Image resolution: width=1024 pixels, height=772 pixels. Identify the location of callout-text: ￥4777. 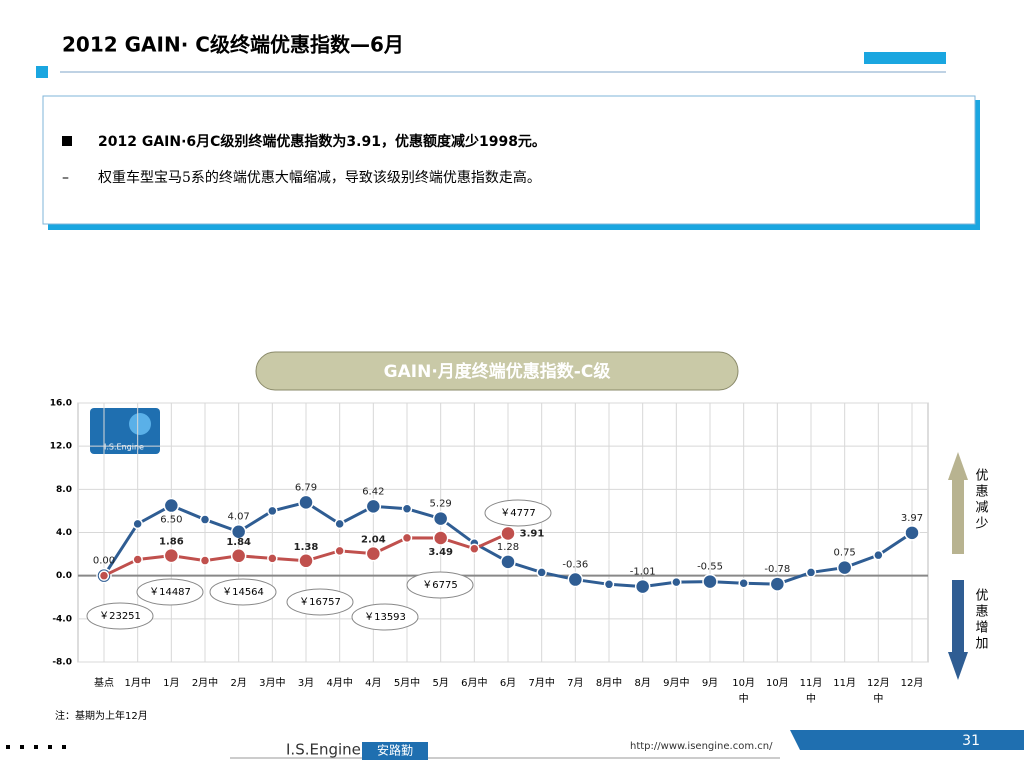
(517, 513).